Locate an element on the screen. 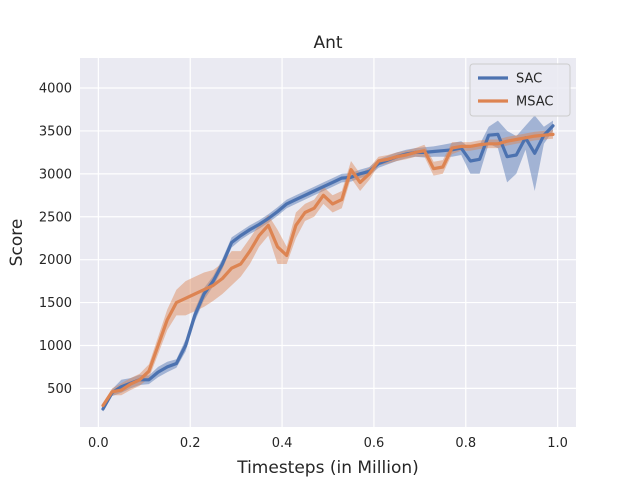 The image size is (640, 480). legend: SAC MSAC is located at coordinates (520, 90).